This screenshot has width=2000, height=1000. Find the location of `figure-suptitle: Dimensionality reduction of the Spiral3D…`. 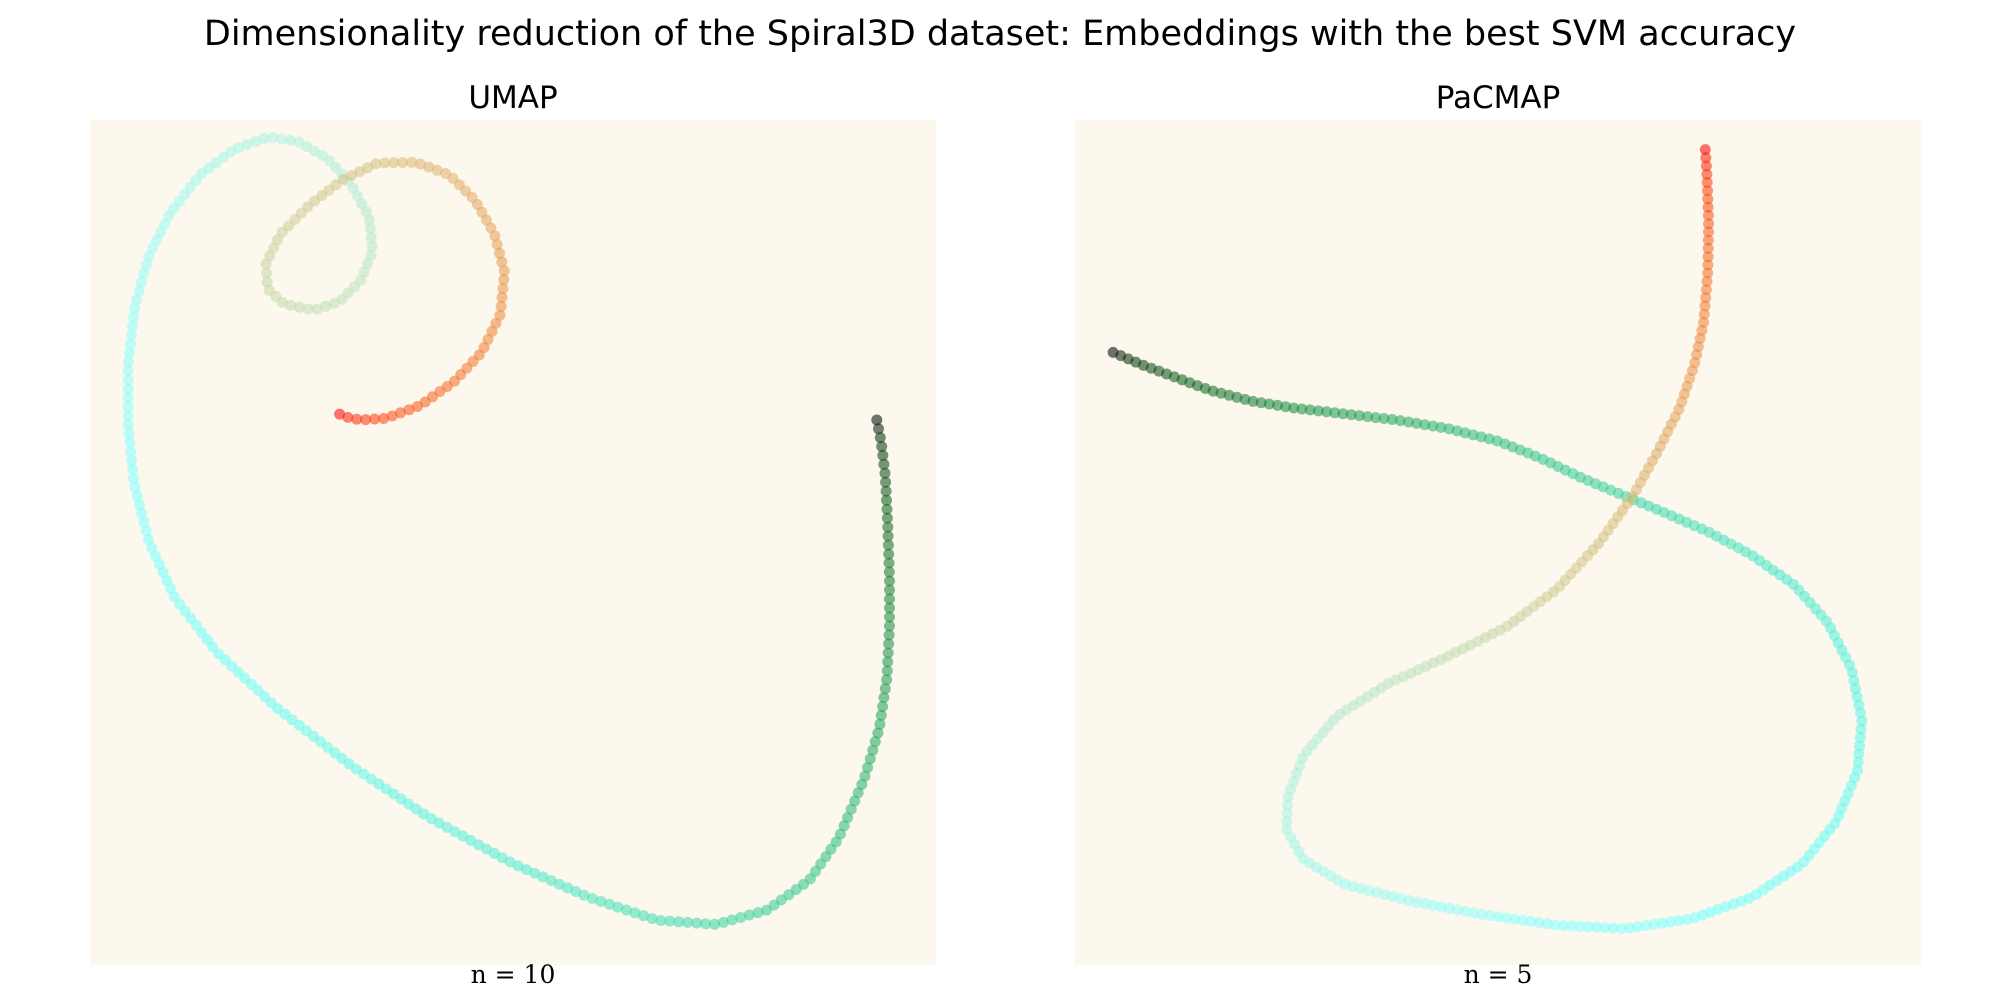

figure-suptitle: Dimensionality reduction of the Spiral3D… is located at coordinates (1000, 34).